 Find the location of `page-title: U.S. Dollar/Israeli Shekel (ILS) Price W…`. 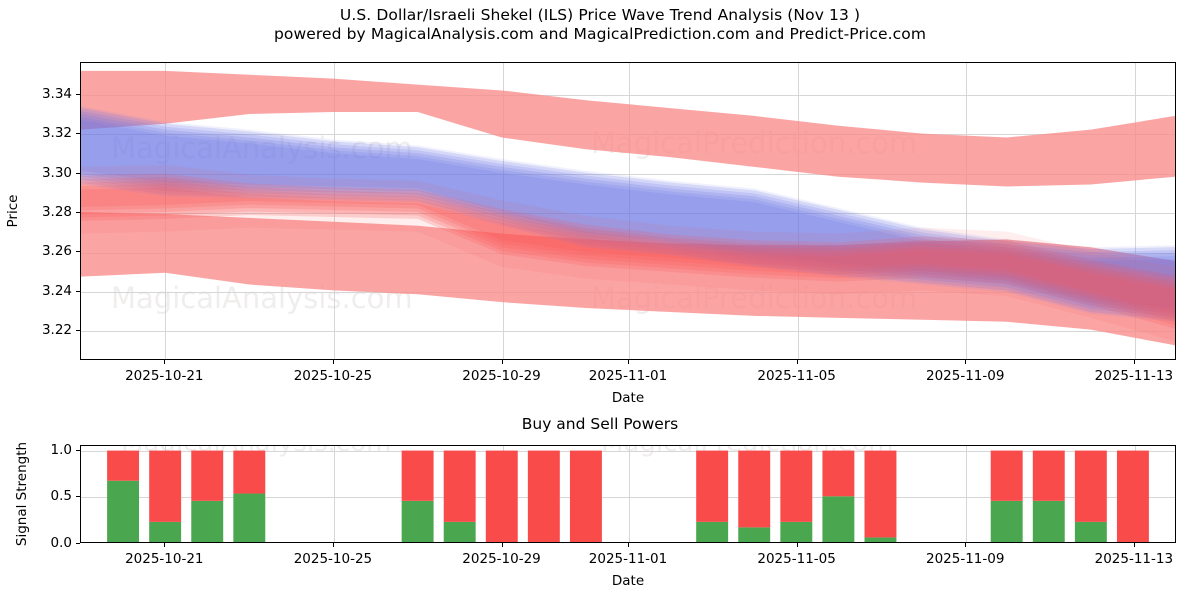

page-title: U.S. Dollar/Israeli Shekel (ILS) Price W… is located at coordinates (600, 15).